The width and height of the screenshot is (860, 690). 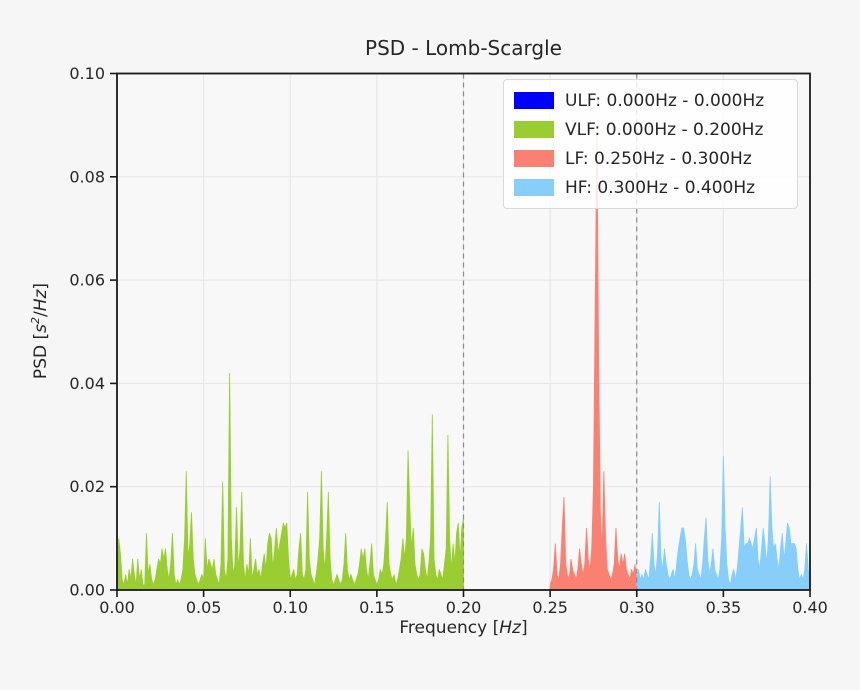 I want to click on legend-label-hf: HF: 0.300Hz - 0.400Hz, so click(x=660, y=187).